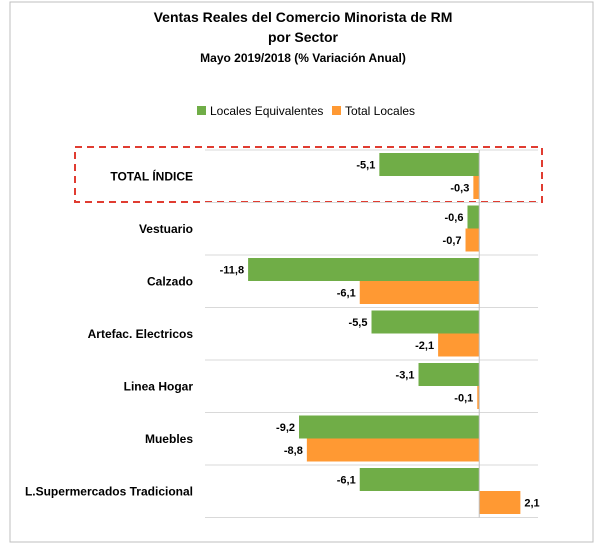 Image resolution: width=603 pixels, height=546 pixels. I want to click on bar-locales-equivalentes-total-indice, so click(429, 164).